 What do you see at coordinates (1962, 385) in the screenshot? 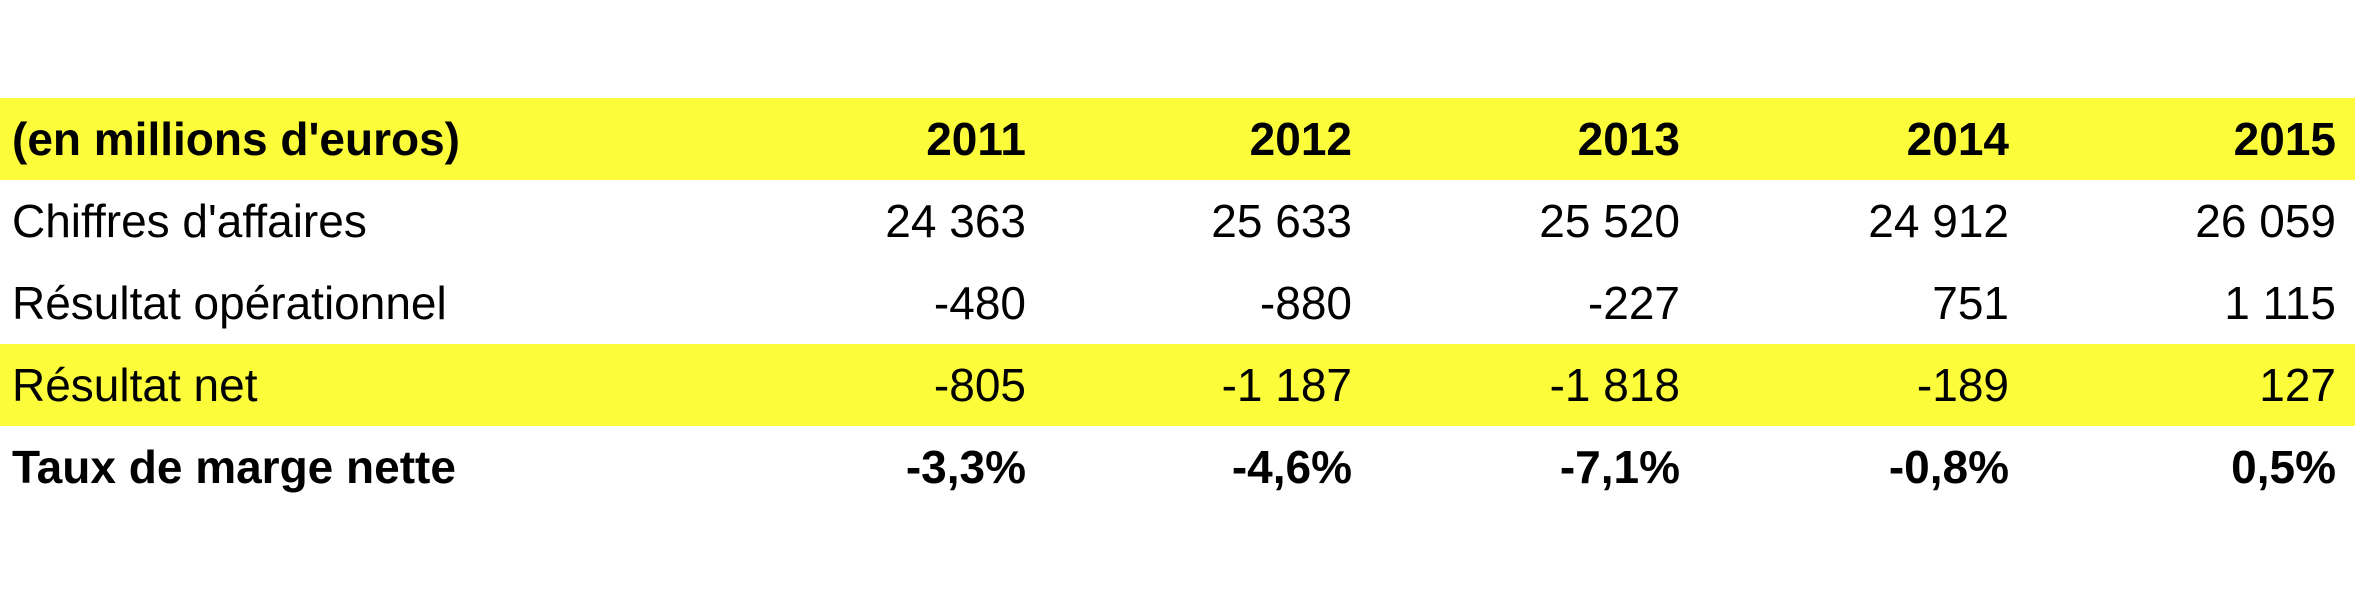
I see `value-cell: -189` at bounding box center [1962, 385].